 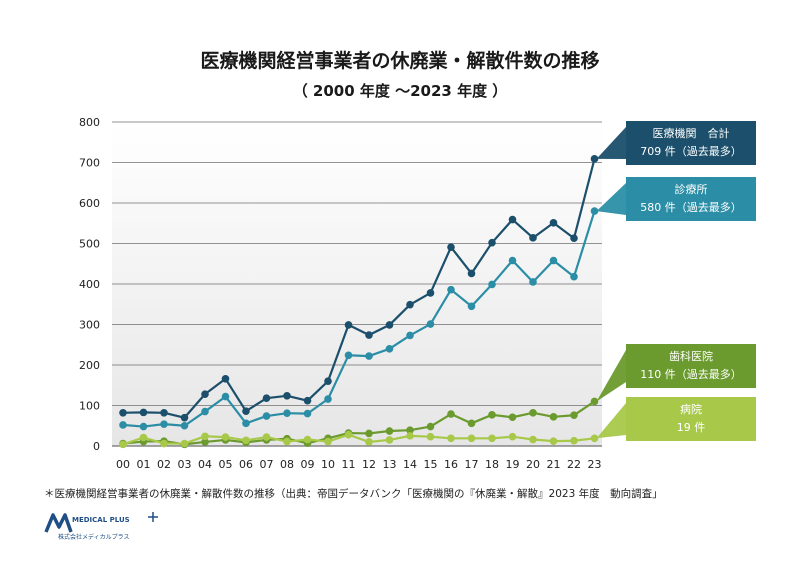 What do you see at coordinates (94, 537) in the screenshot?
I see `logo-subtext: 株式会社メディカルプラス` at bounding box center [94, 537].